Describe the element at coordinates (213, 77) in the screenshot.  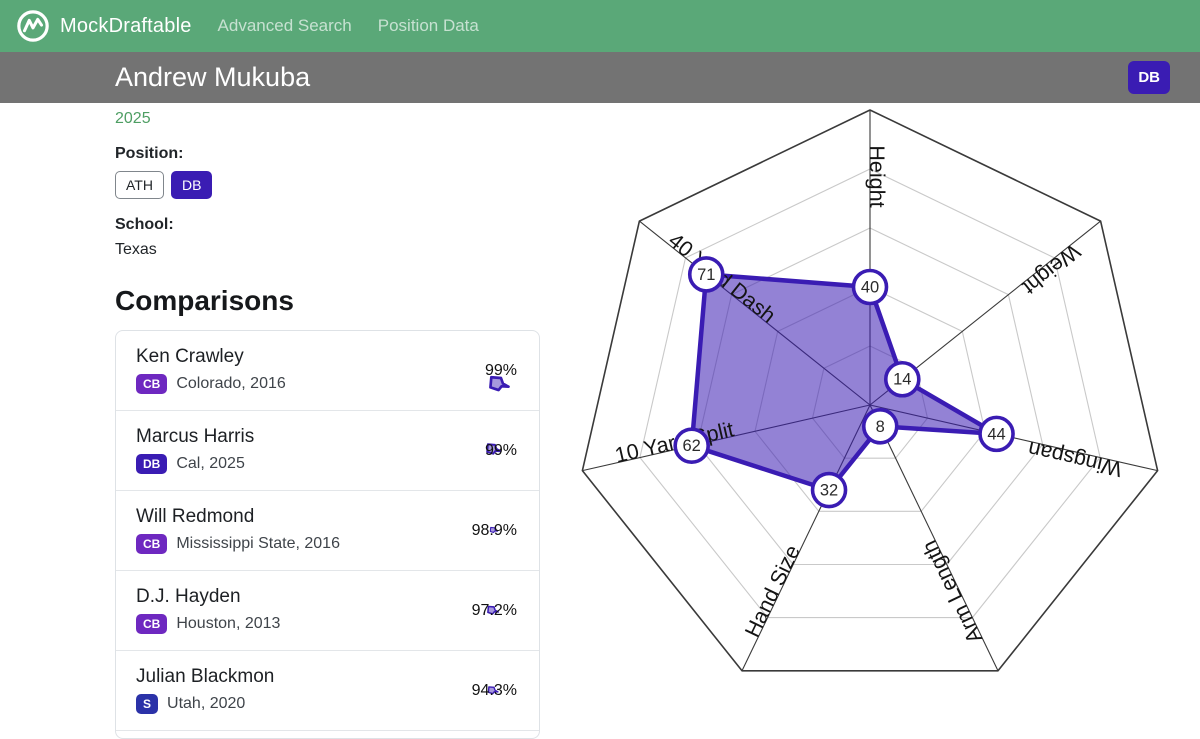
I see `page-title: Andrew Mukuba` at that location.